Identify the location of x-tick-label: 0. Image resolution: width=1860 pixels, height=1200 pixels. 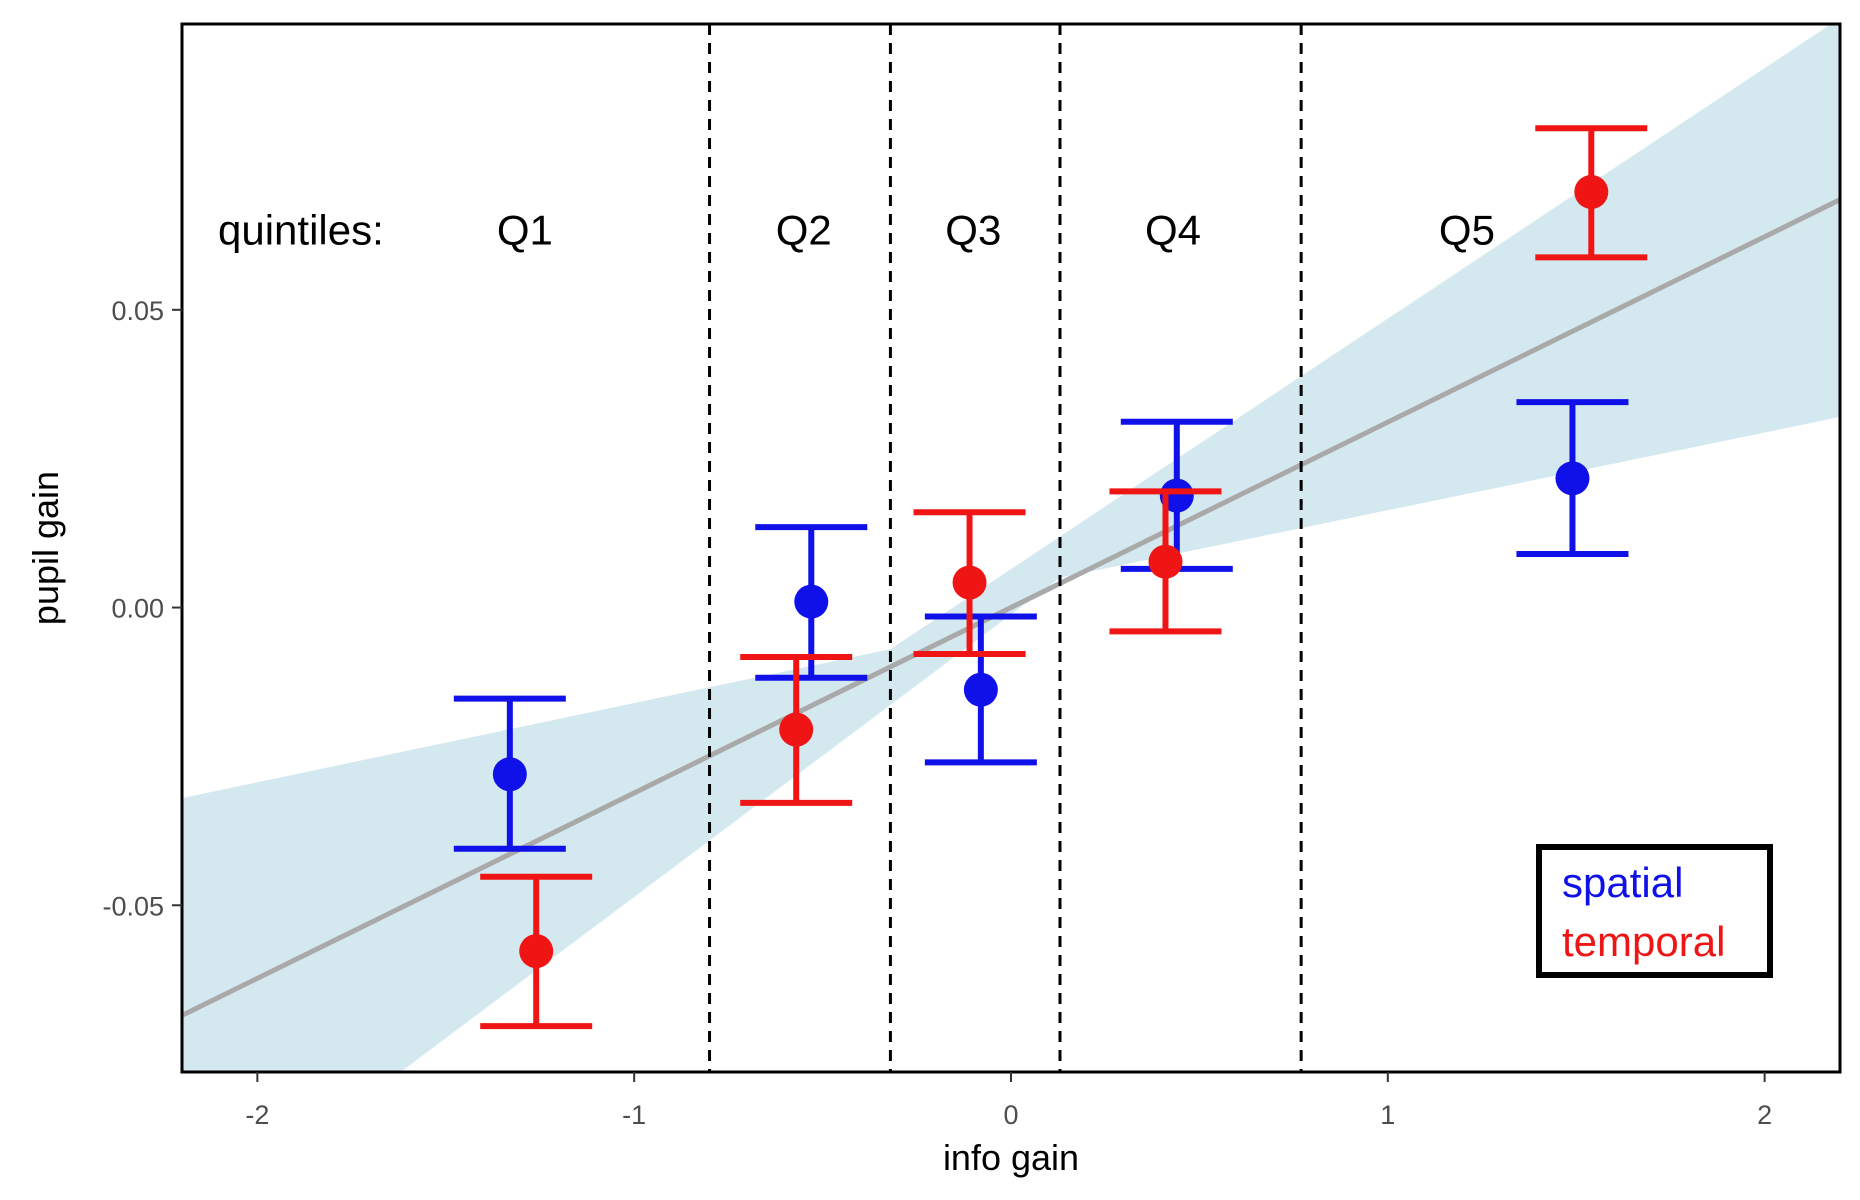
(1010, 1115).